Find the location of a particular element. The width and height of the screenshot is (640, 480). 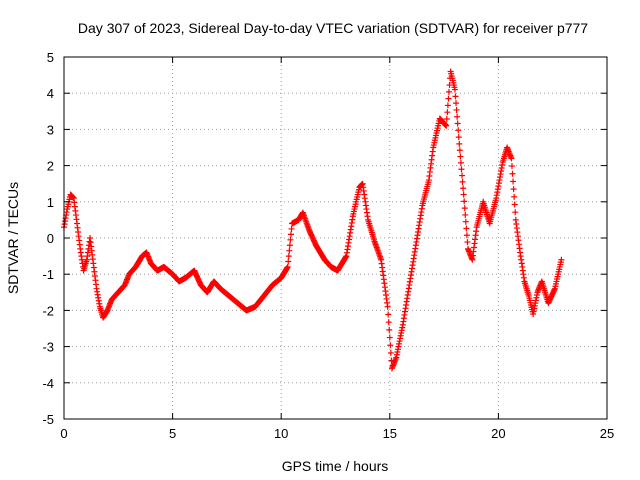

x-tick-label: 25 is located at coordinates (607, 433).